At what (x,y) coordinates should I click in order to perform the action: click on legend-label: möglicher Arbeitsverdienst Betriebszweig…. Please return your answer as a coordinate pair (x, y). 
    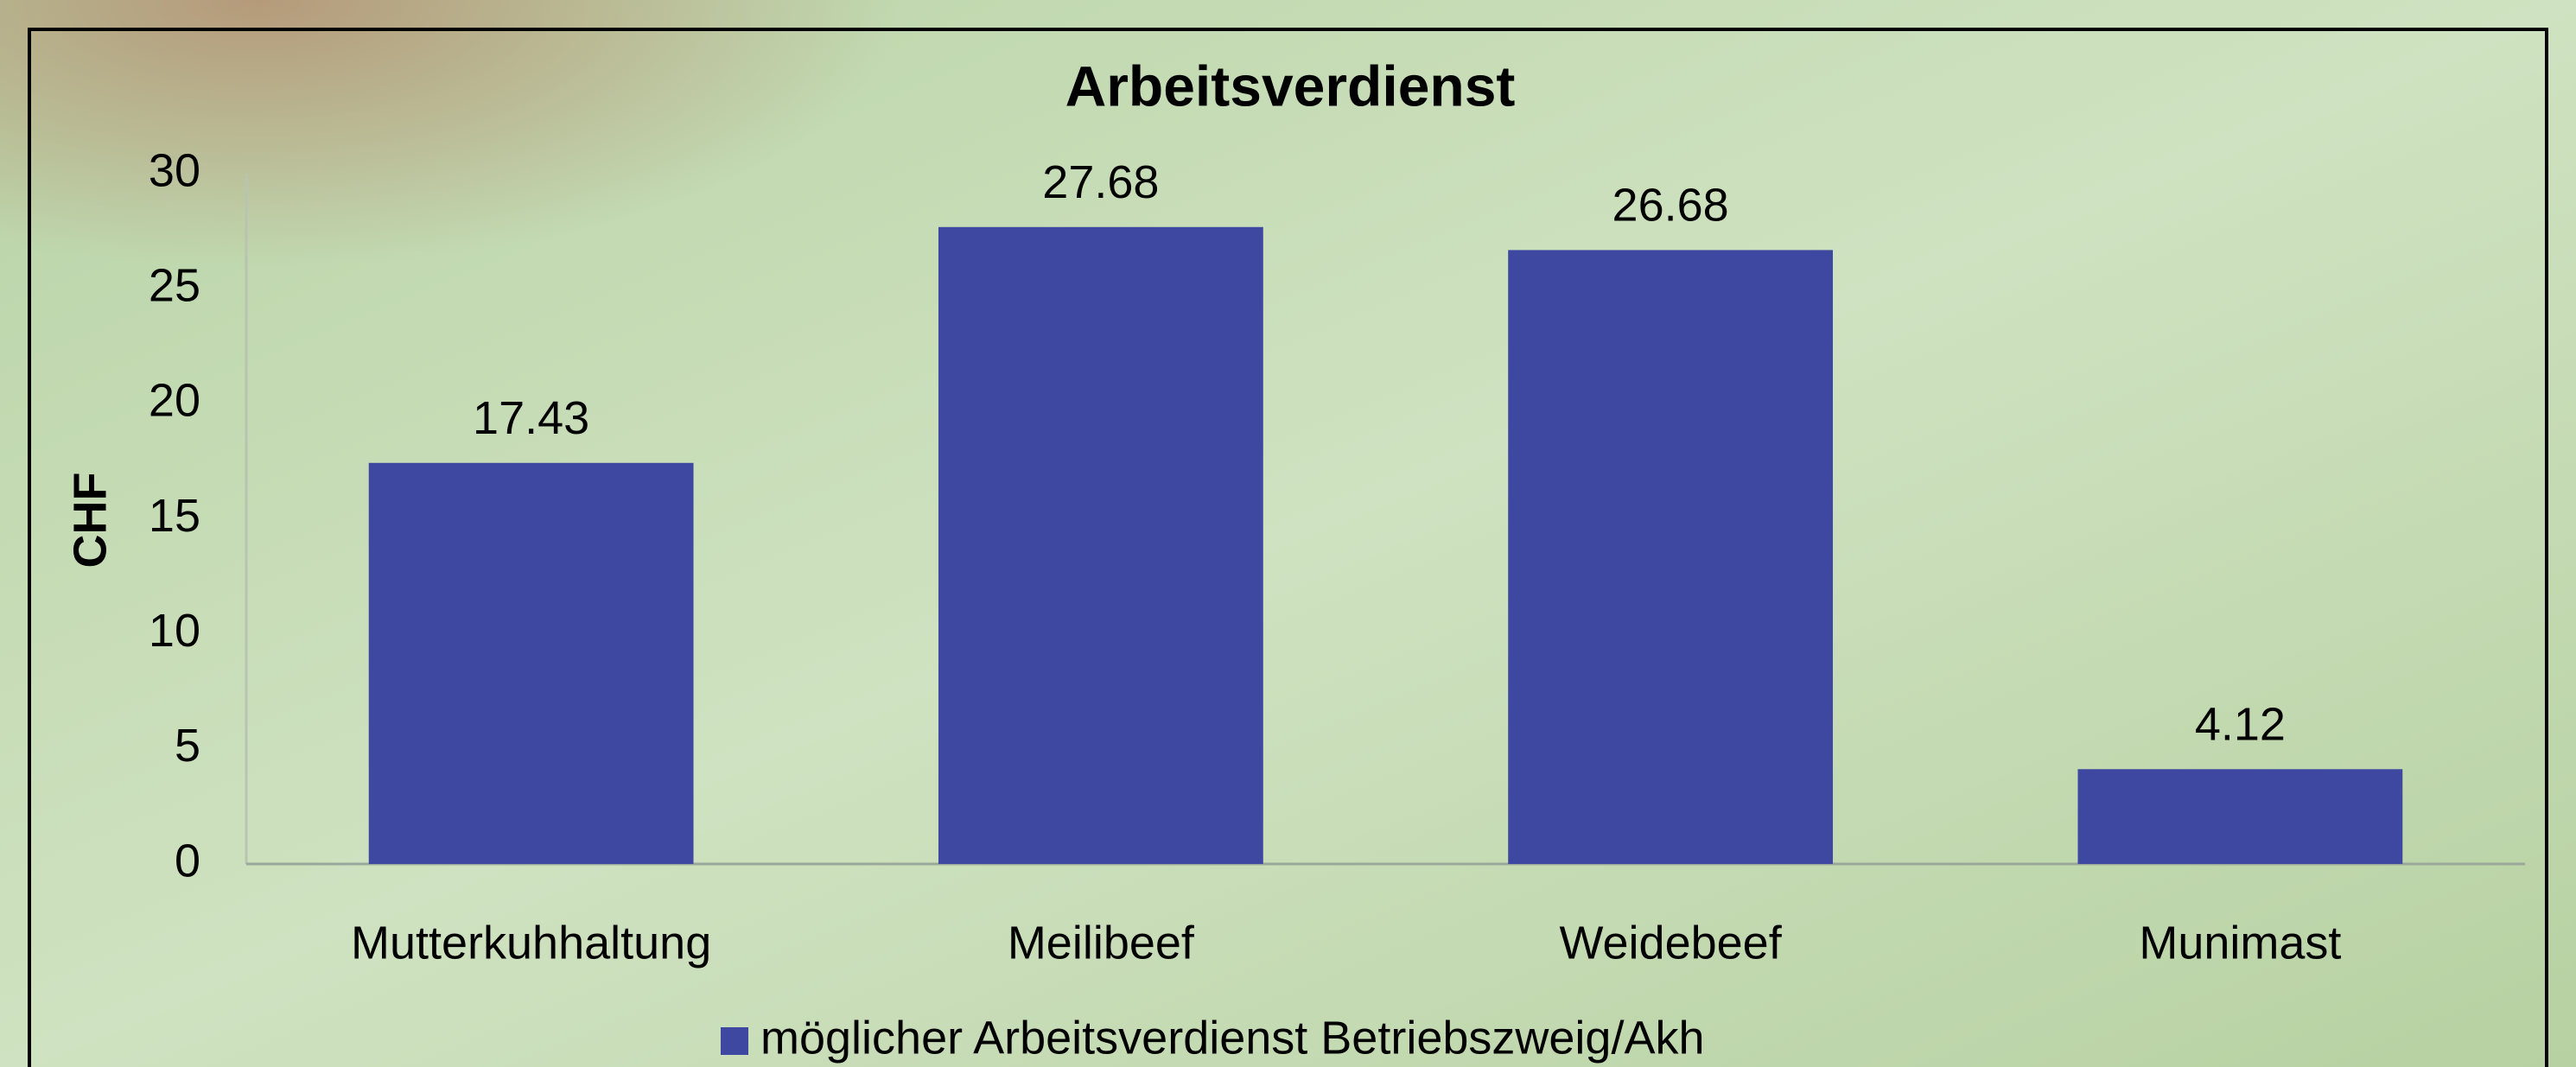
    Looking at the image, I should click on (1233, 1038).